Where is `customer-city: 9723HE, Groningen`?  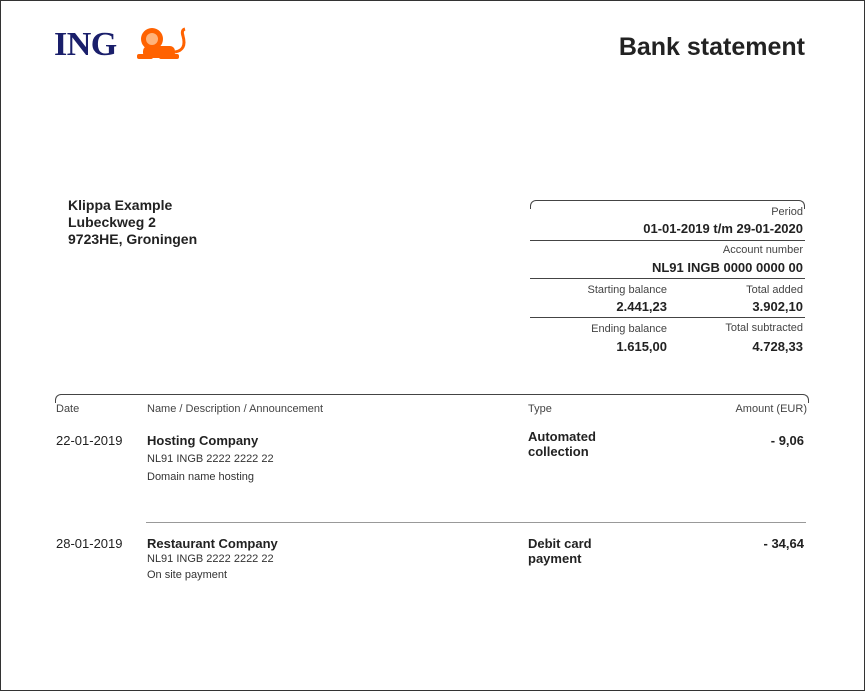
customer-city: 9723HE, Groningen is located at coordinates (133, 239).